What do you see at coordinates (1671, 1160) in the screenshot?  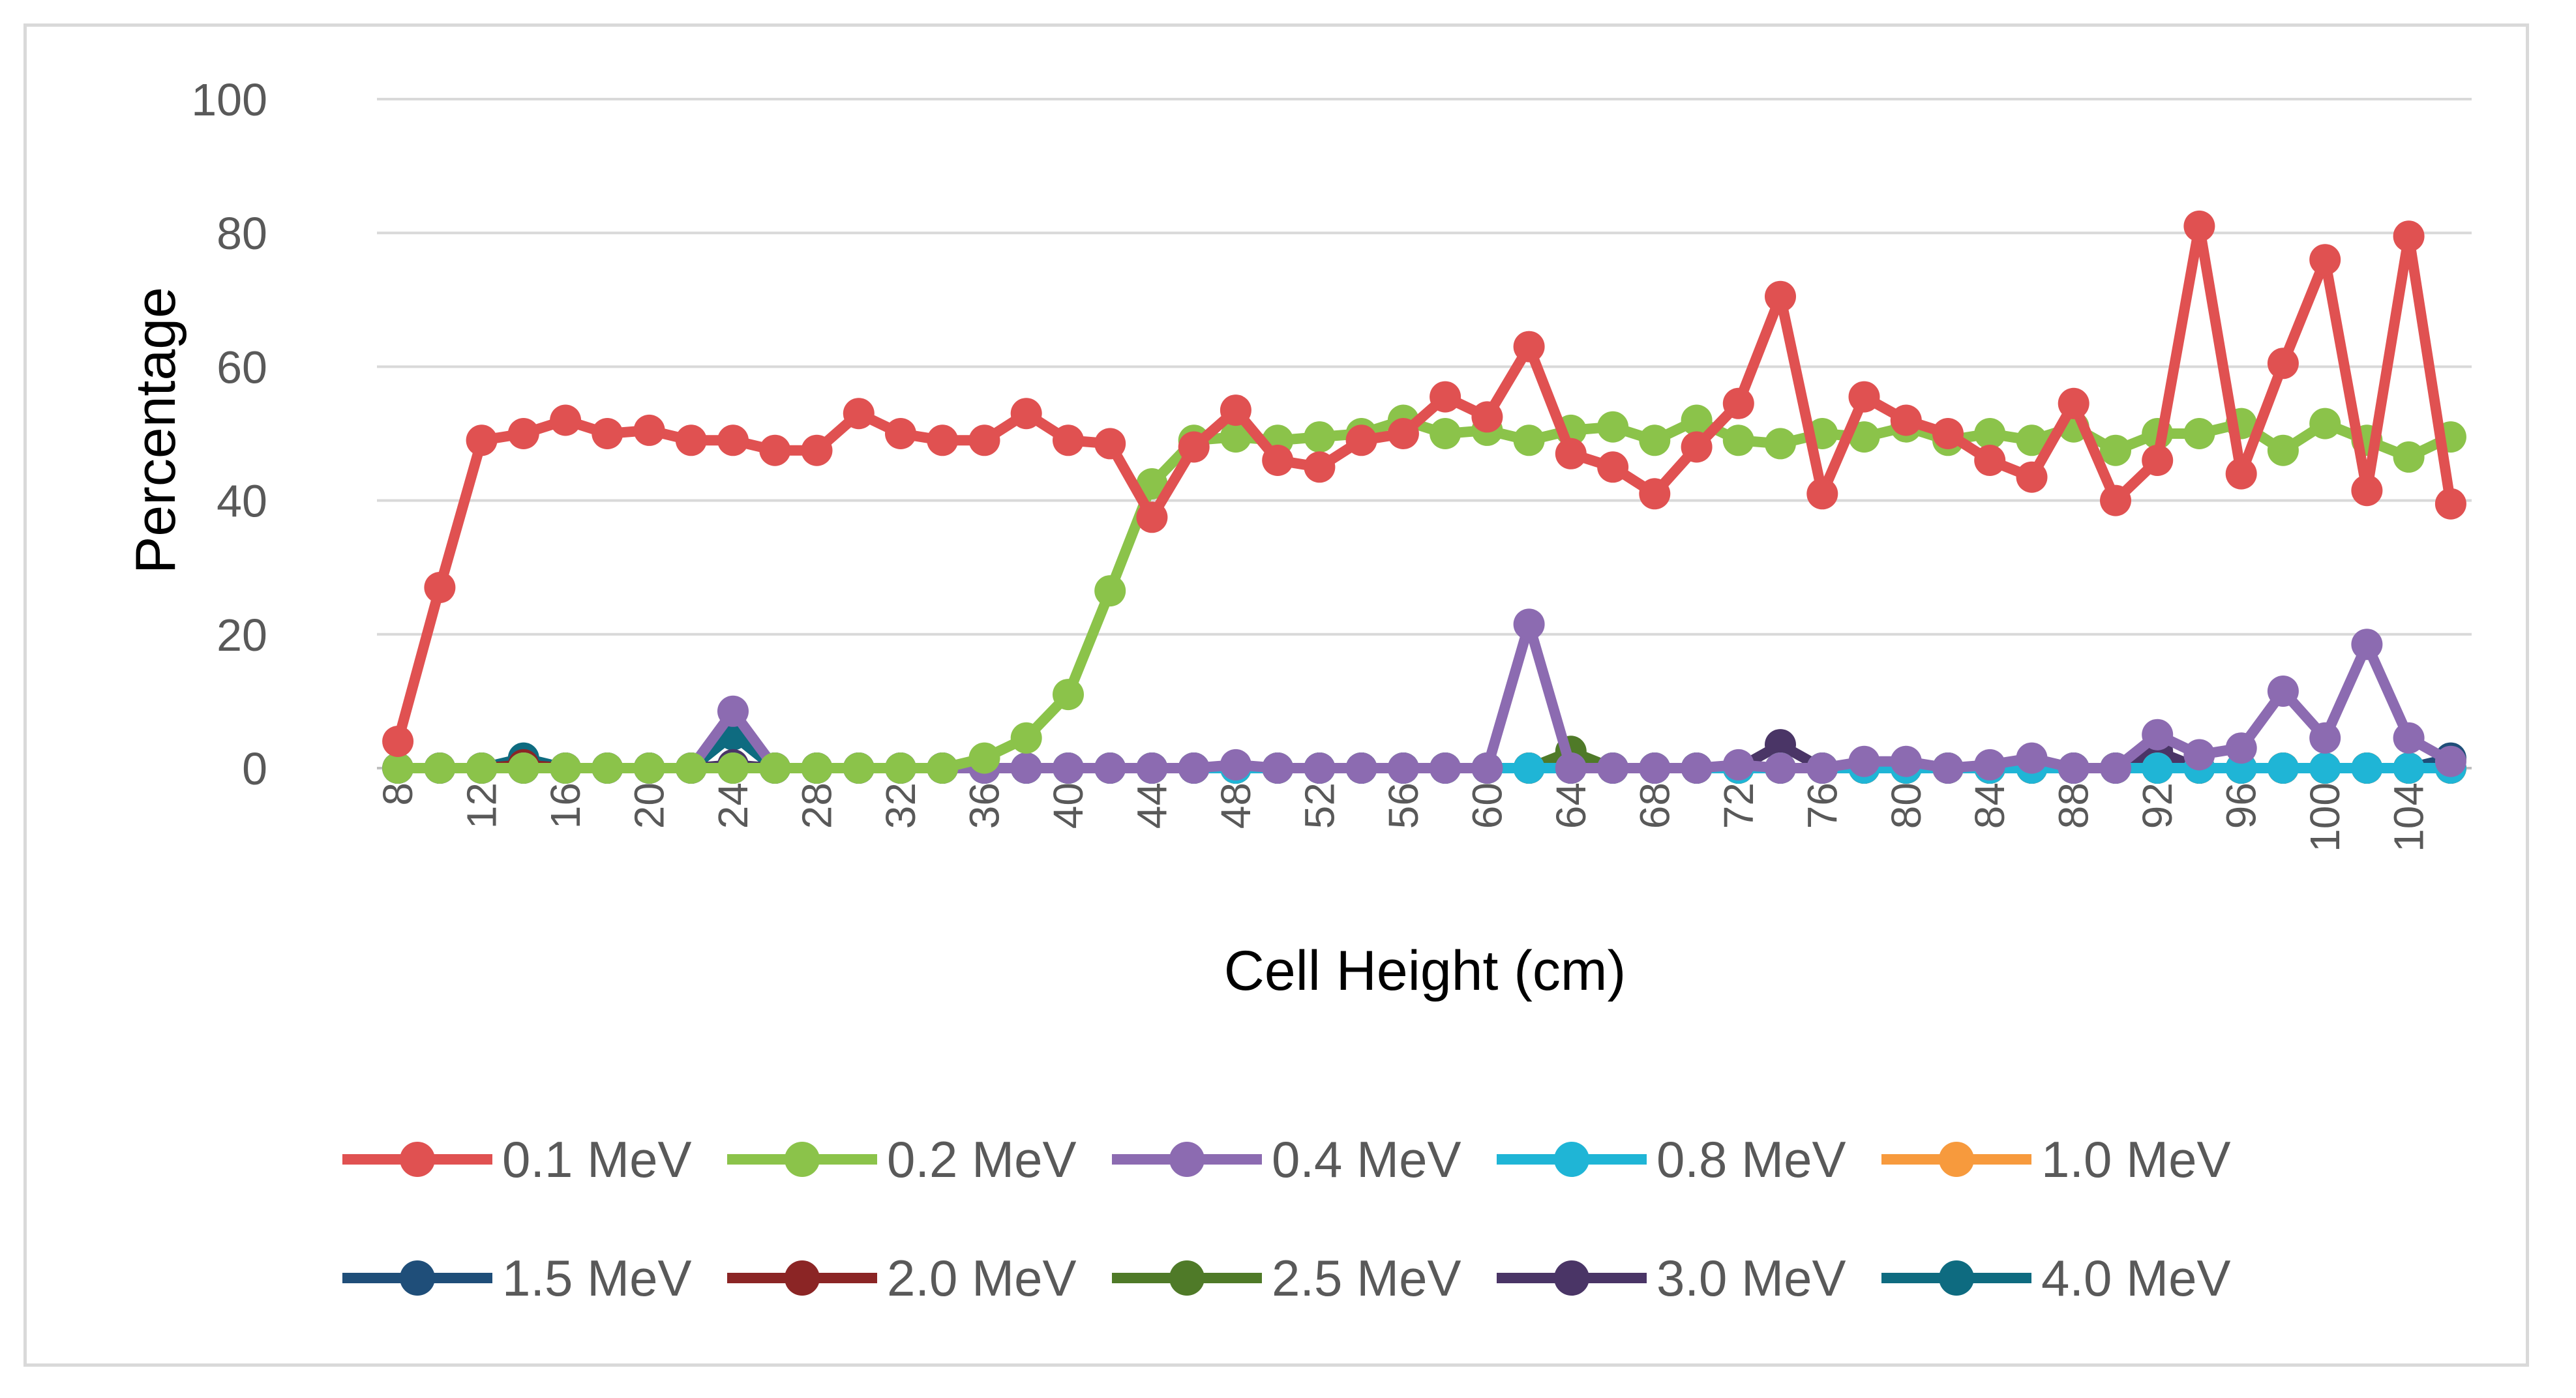 I see `legend-entry: 0.8 MeV` at bounding box center [1671, 1160].